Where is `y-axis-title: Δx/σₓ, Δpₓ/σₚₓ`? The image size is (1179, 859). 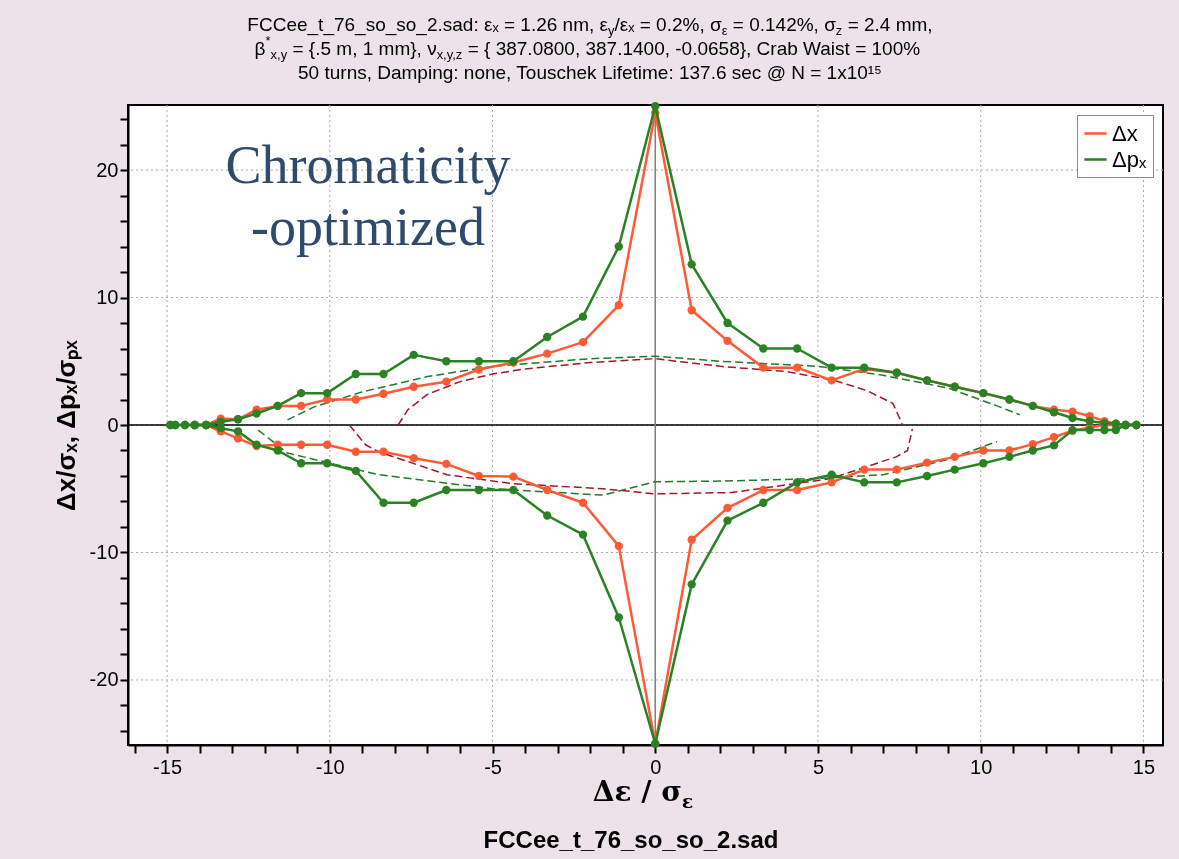 y-axis-title: Δx/σₓ, Δpₓ/σₚₓ is located at coordinates (66, 425).